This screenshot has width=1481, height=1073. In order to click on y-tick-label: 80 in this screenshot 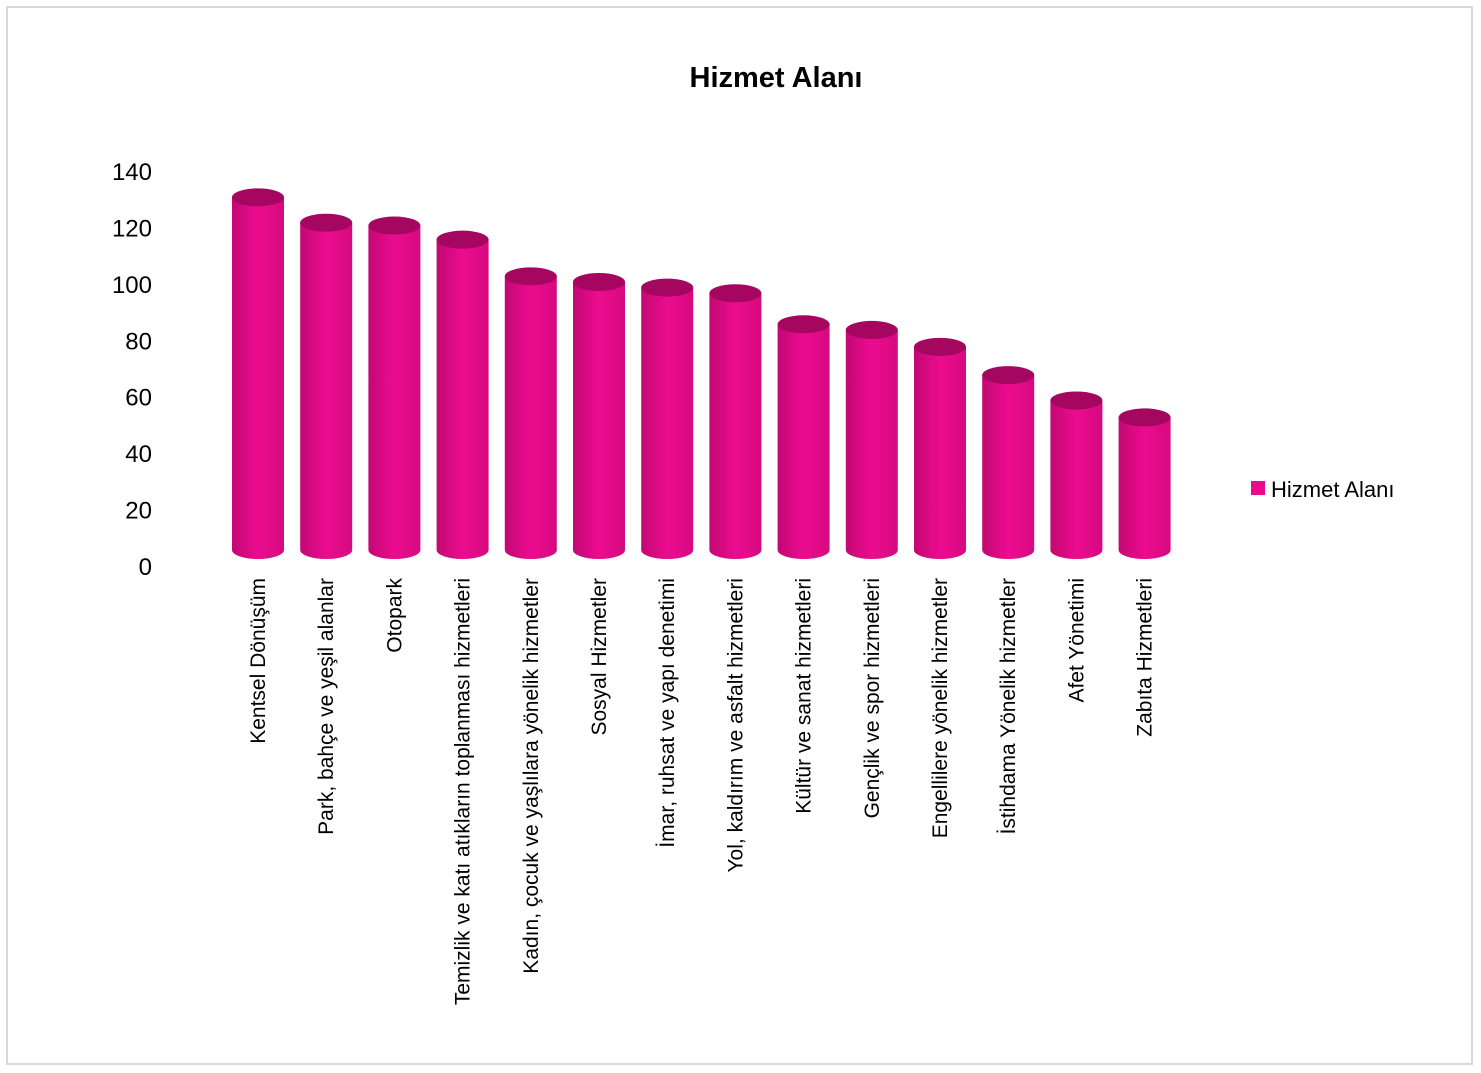, I will do `click(138, 341)`.